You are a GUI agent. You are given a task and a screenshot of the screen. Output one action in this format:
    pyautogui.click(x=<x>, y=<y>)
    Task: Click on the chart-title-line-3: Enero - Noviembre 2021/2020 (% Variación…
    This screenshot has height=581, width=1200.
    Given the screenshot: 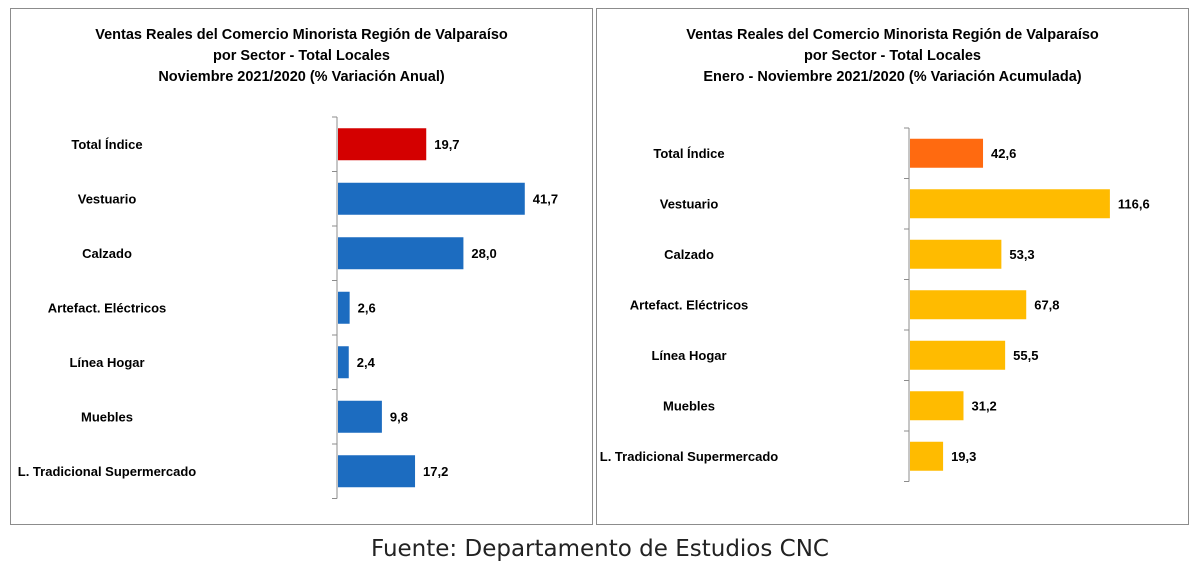 What is the action you would take?
    pyautogui.click(x=892, y=77)
    